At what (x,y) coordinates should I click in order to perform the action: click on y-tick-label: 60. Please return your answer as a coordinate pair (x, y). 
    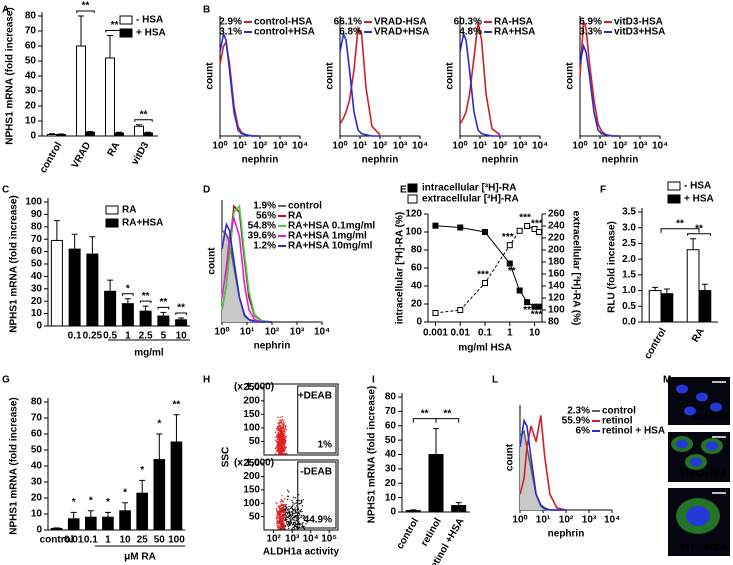
    Looking at the image, I should click on (37, 251).